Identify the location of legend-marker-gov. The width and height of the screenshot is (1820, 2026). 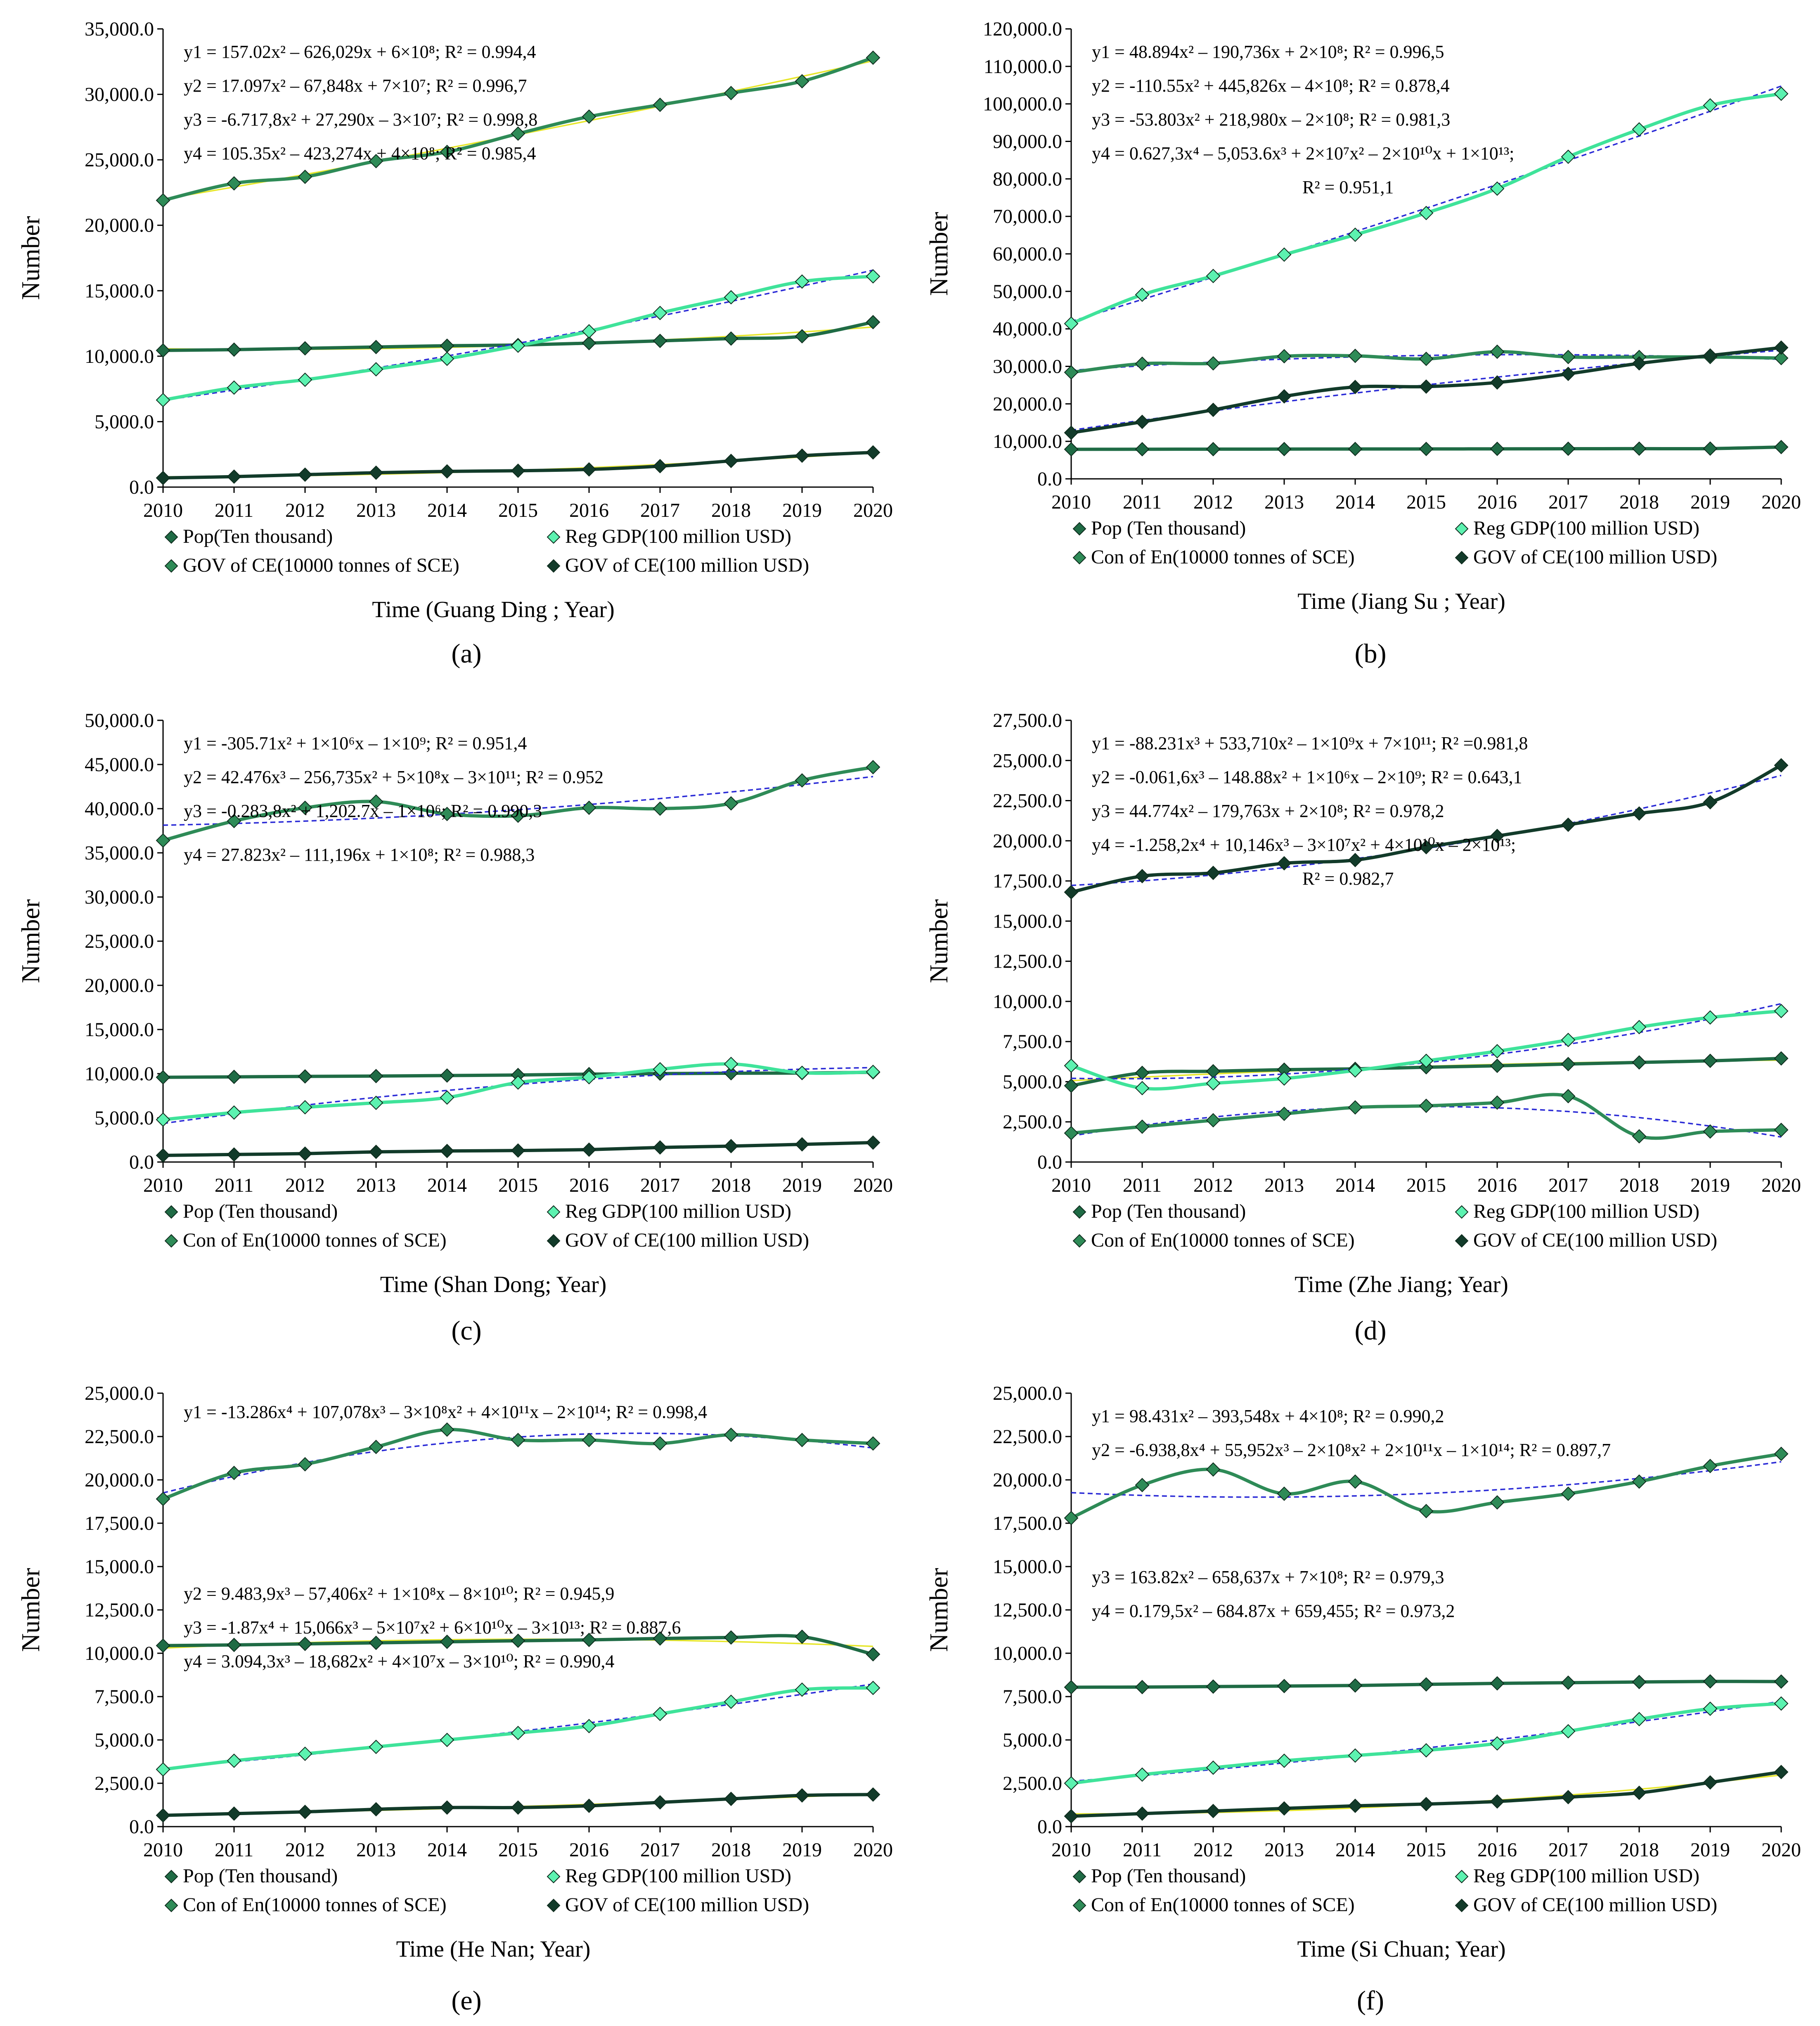
(1462, 558).